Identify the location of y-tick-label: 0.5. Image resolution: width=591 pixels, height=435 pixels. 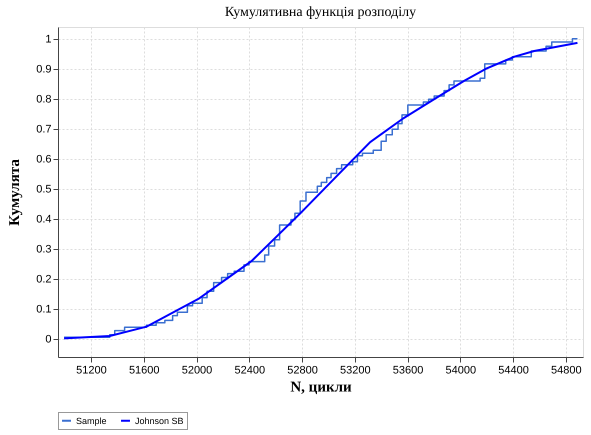
(44, 190).